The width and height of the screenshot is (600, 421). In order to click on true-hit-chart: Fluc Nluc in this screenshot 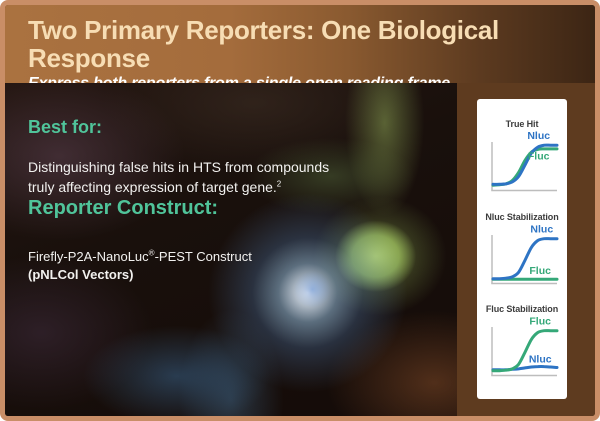, I will do `click(525, 160)`.